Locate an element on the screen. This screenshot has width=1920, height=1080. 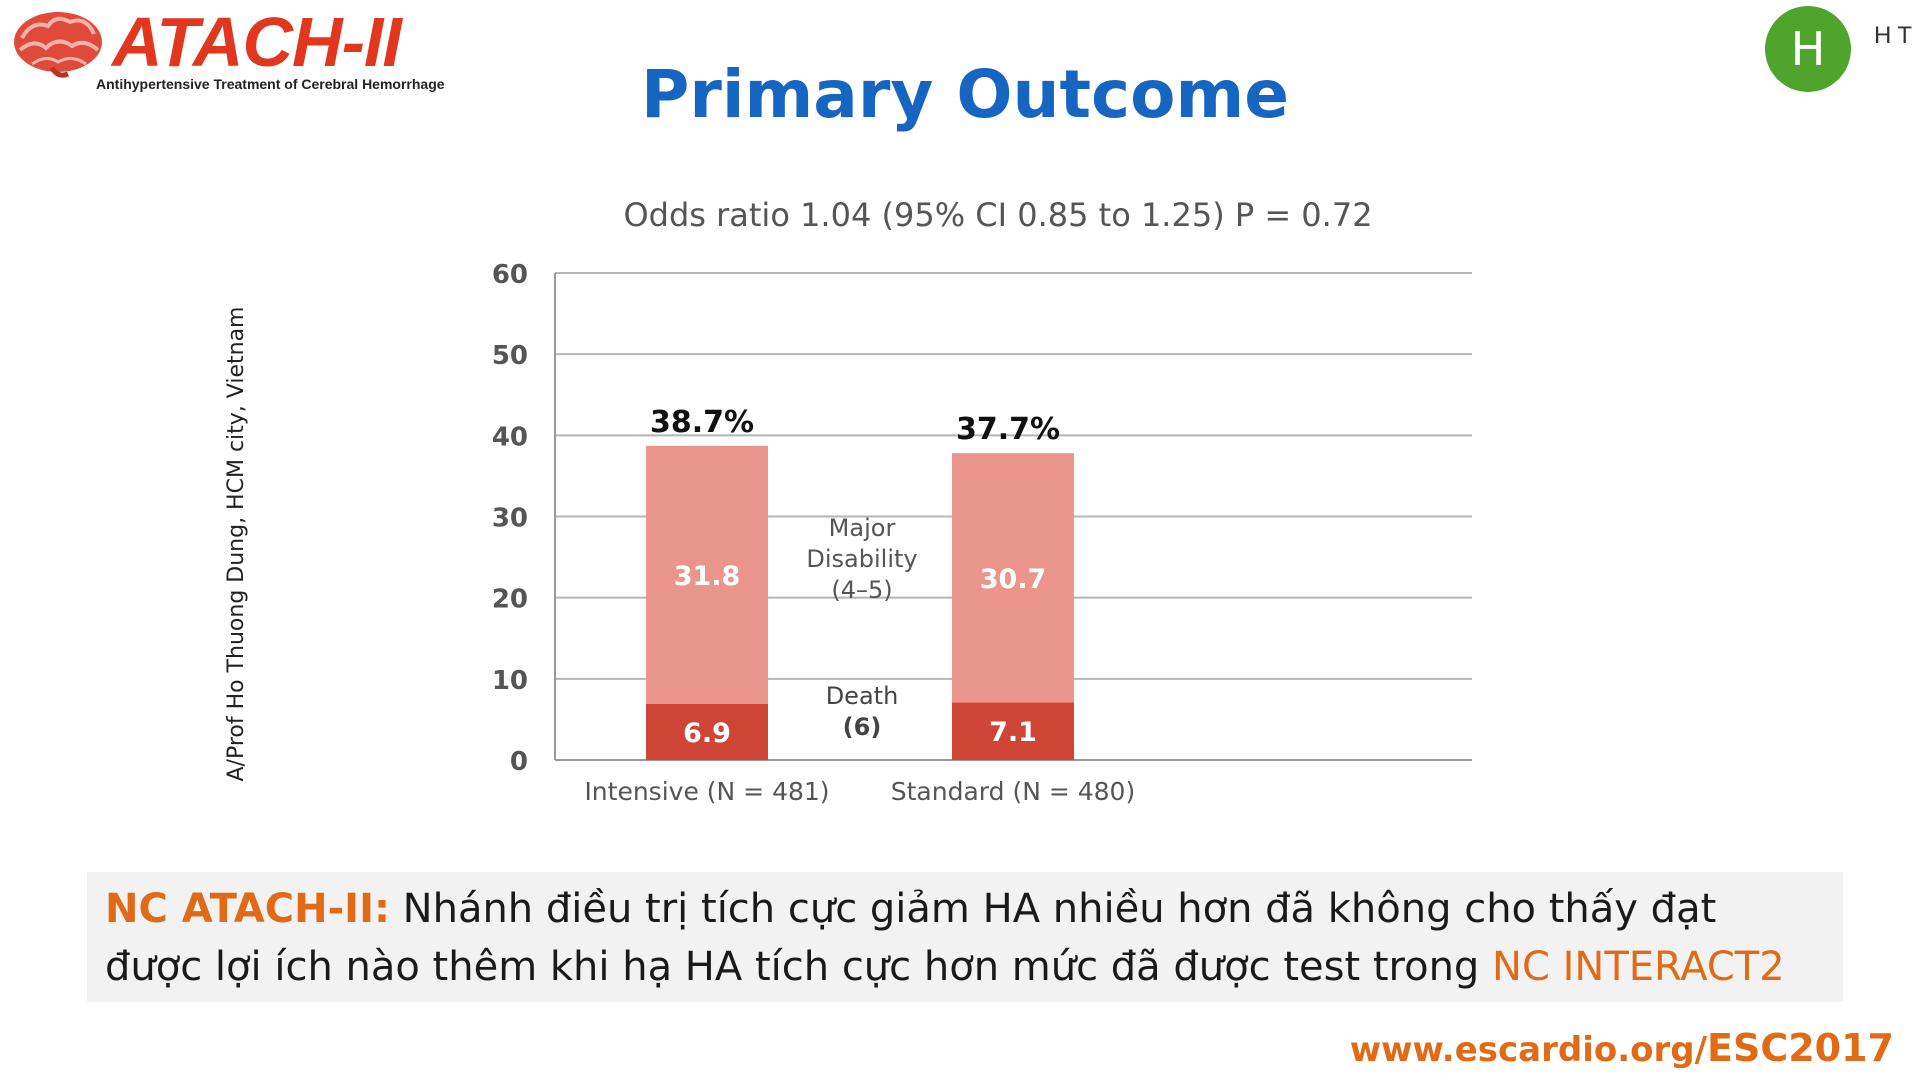
y-tick-label: 40 is located at coordinates (510, 437).